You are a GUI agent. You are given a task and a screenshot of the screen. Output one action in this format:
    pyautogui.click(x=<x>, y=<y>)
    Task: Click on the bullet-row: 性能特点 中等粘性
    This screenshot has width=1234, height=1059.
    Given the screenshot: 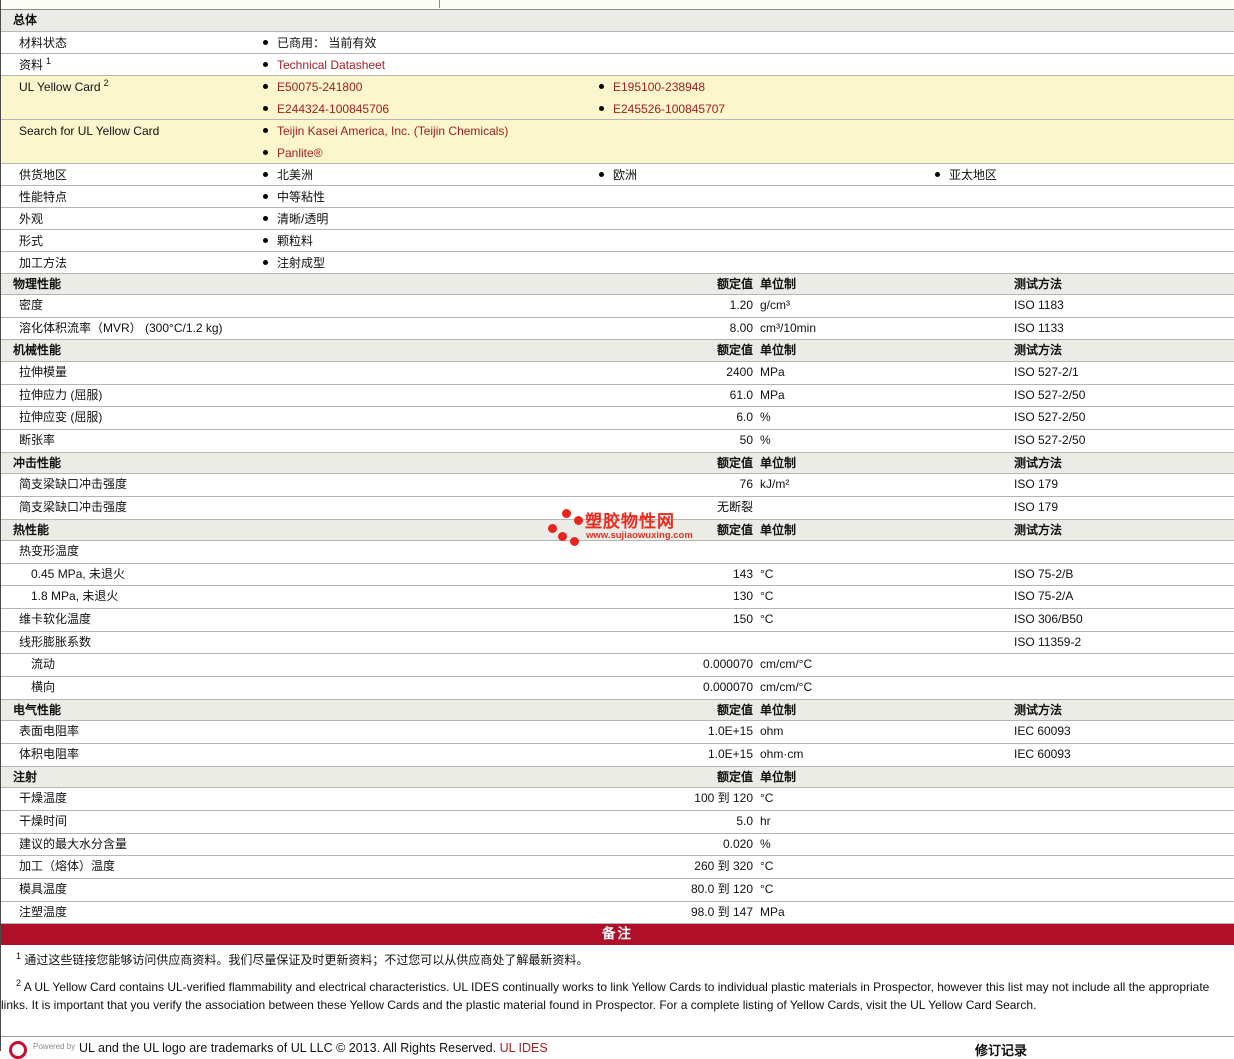 What is the action you would take?
    pyautogui.click(x=617, y=196)
    